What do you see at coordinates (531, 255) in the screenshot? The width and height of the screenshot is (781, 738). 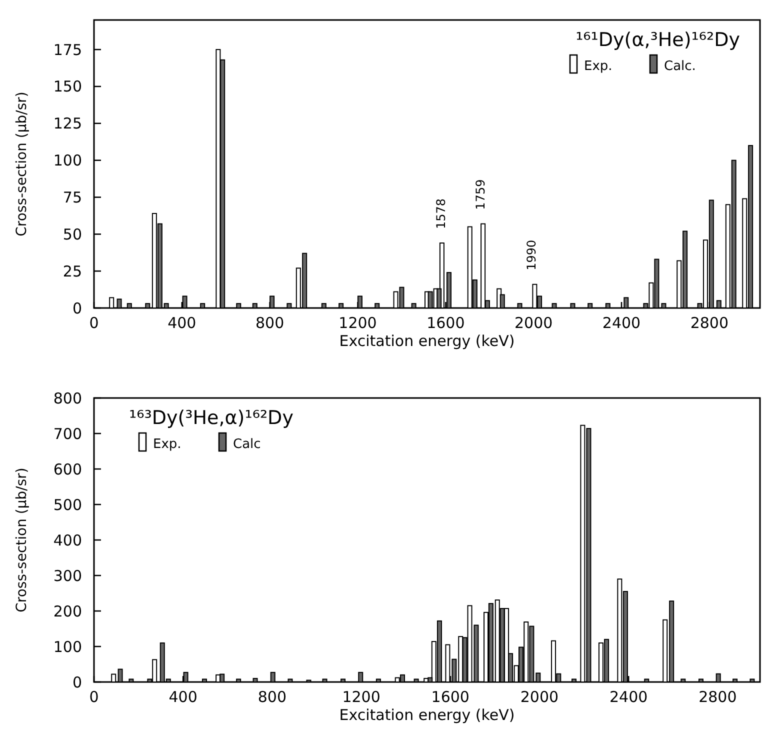 I see `annotation: 1990` at bounding box center [531, 255].